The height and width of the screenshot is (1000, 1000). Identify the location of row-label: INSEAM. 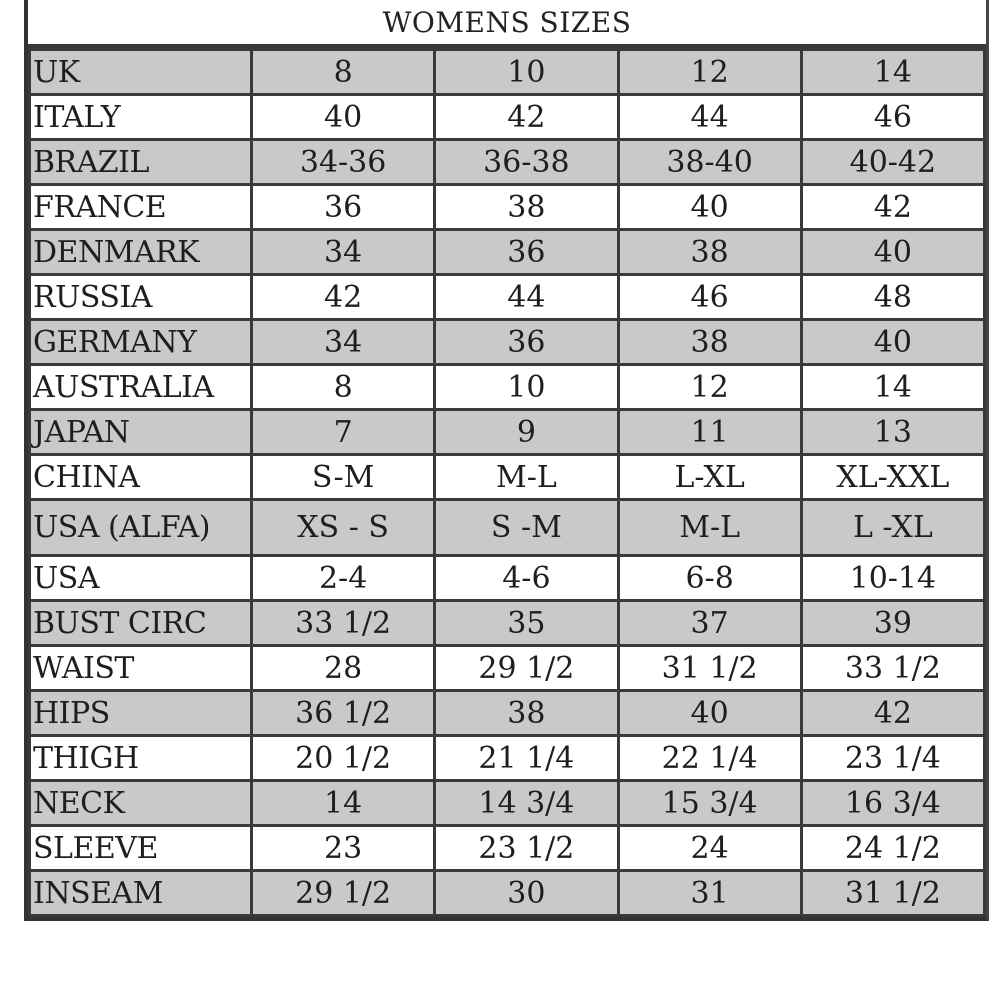
(140, 893).